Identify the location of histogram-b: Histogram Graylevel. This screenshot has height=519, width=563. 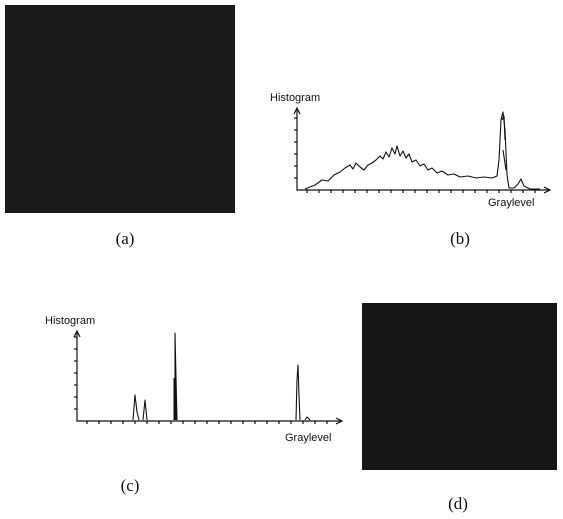
(411, 150).